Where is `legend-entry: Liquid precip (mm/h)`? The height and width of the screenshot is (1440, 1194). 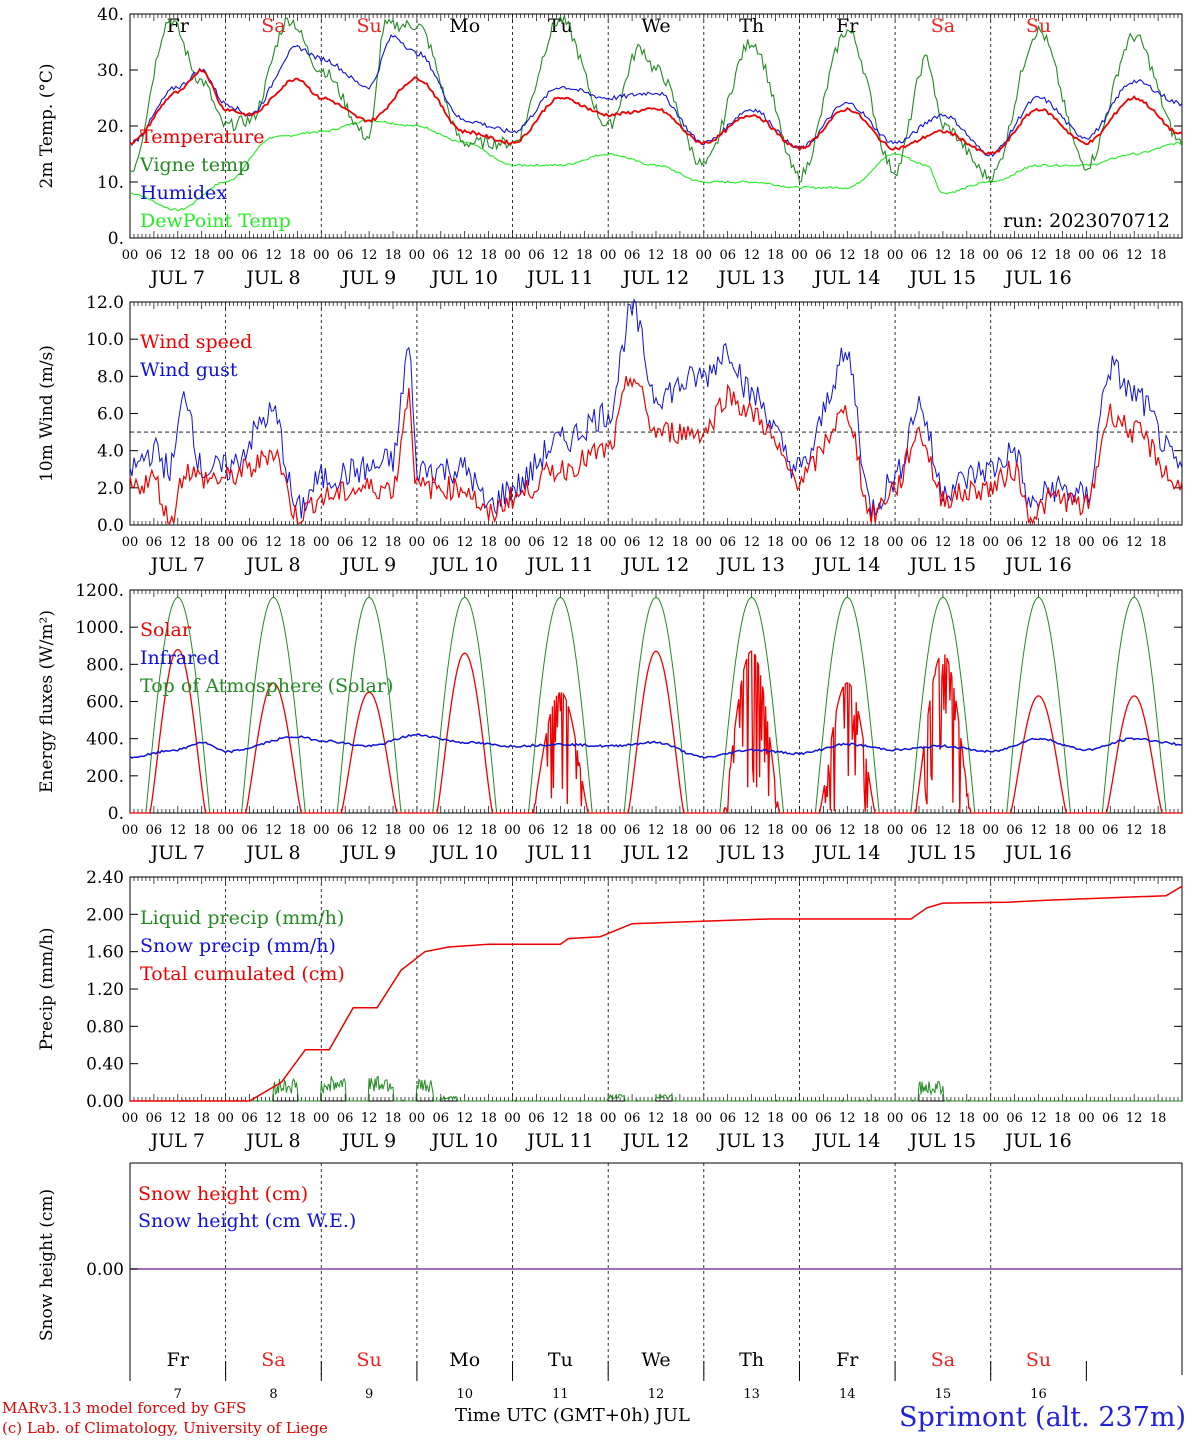 legend-entry: Liquid precip (mm/h) is located at coordinates (242, 918).